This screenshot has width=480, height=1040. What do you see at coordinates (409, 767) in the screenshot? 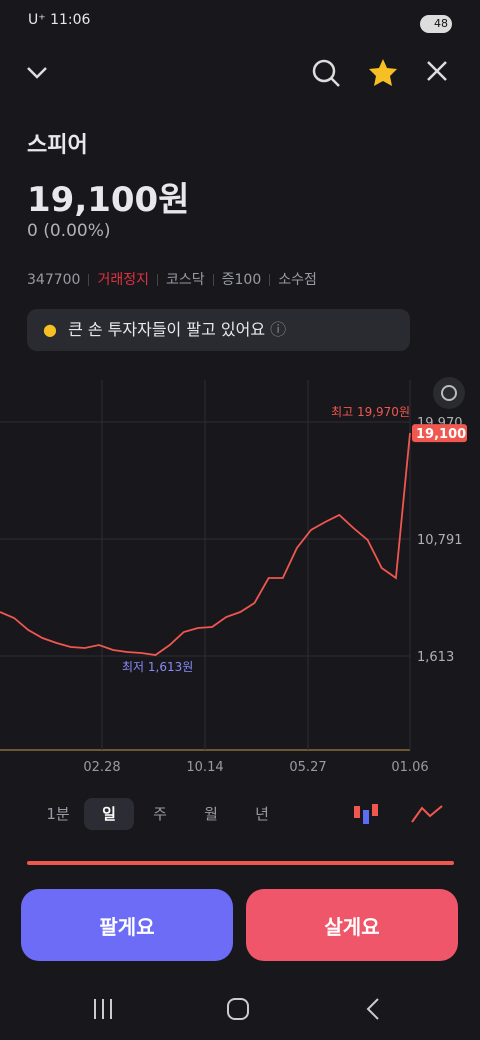
I see `x-tick-label: 01.06` at bounding box center [409, 767].